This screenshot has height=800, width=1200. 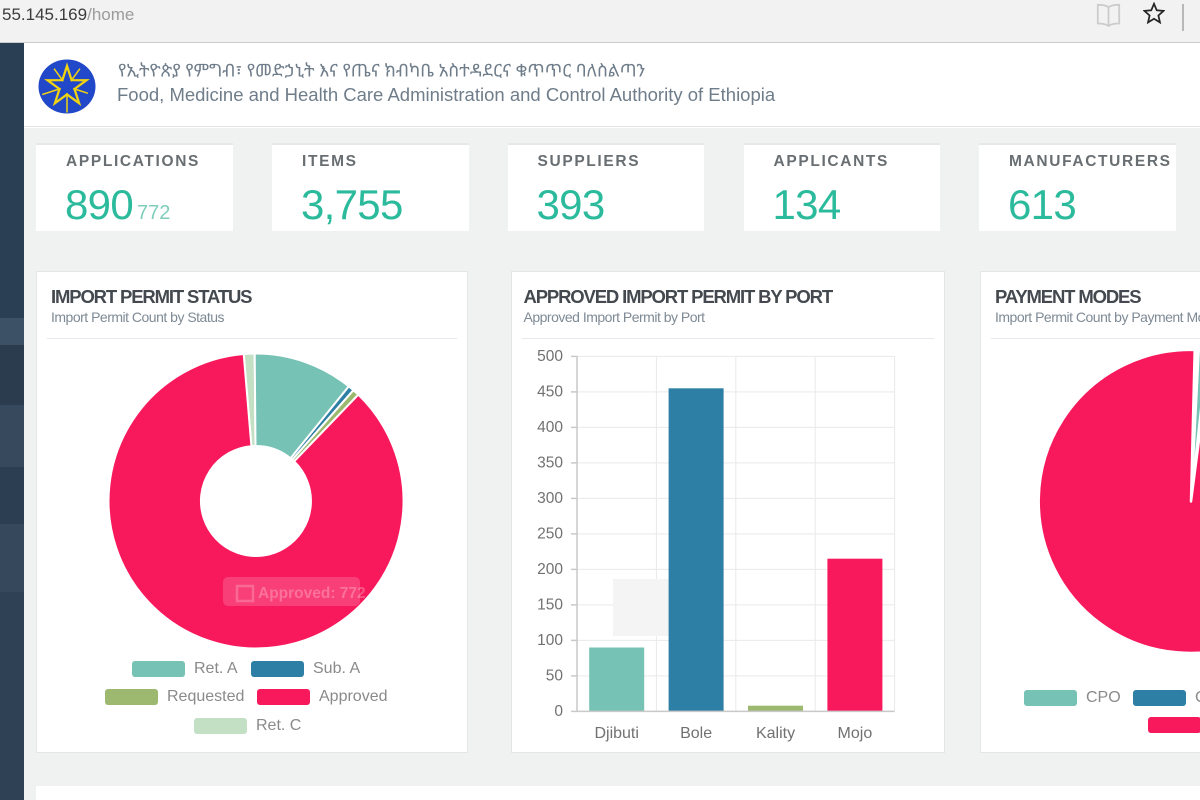 What do you see at coordinates (616, 733) in the screenshot?
I see `svg-text: Djibuti` at bounding box center [616, 733].